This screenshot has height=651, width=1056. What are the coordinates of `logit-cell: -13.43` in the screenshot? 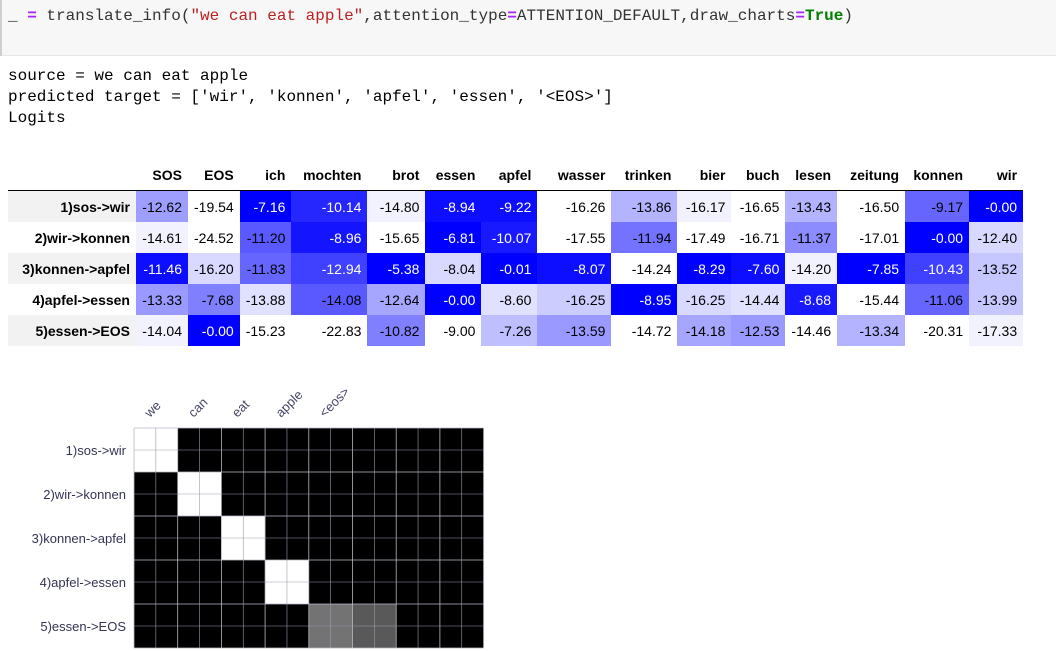 It's located at (811, 206).